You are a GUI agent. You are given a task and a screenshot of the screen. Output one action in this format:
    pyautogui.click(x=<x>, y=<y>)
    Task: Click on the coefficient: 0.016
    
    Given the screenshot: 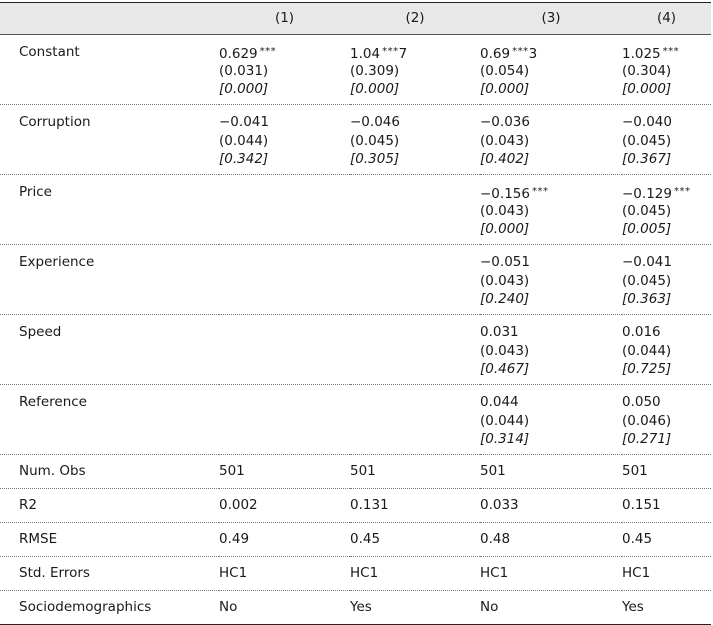 What is the action you would take?
    pyautogui.click(x=641, y=332)
    